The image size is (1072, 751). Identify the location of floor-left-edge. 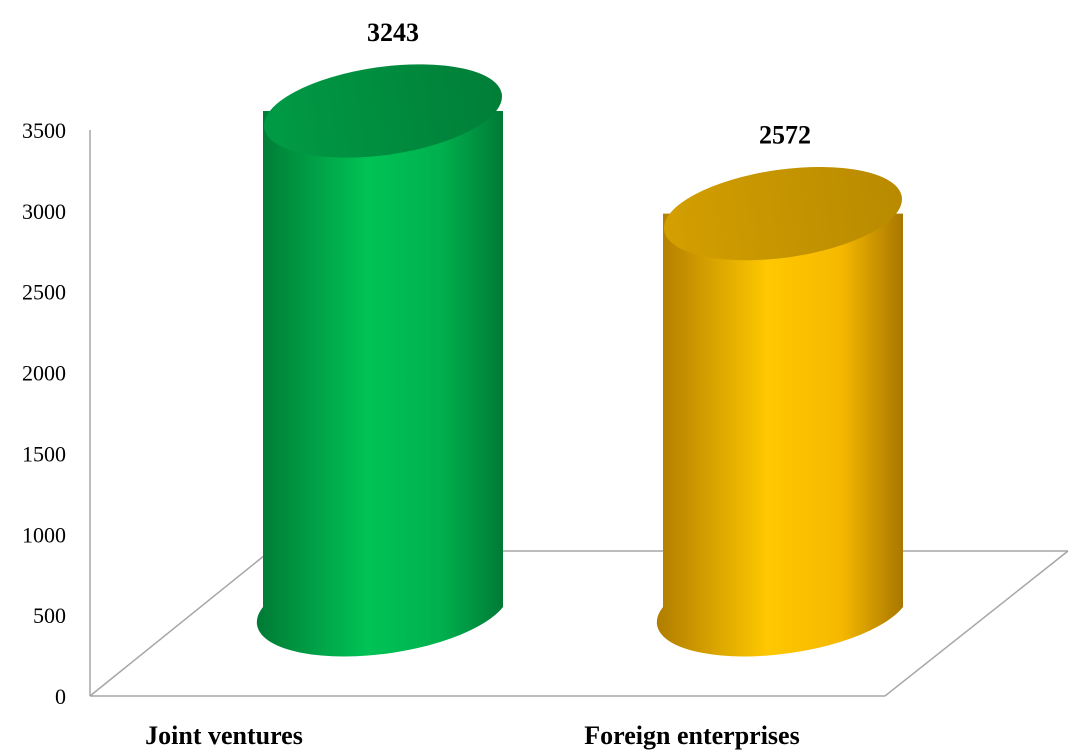
(180, 623).